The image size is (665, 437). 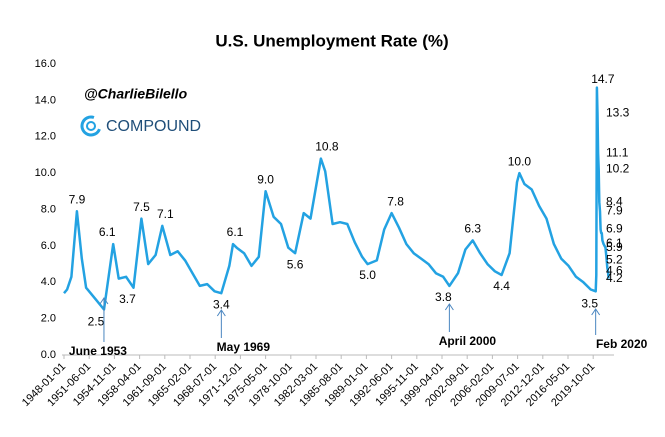 I want to click on handle: @CharlieBilello, so click(x=136, y=94).